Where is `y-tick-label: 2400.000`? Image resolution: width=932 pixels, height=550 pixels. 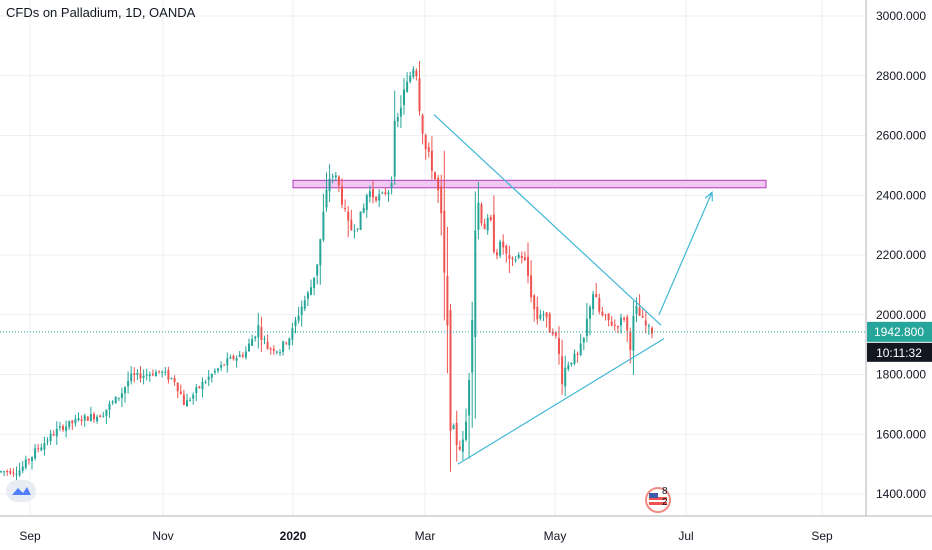 y-tick-label: 2400.000 is located at coordinates (901, 195).